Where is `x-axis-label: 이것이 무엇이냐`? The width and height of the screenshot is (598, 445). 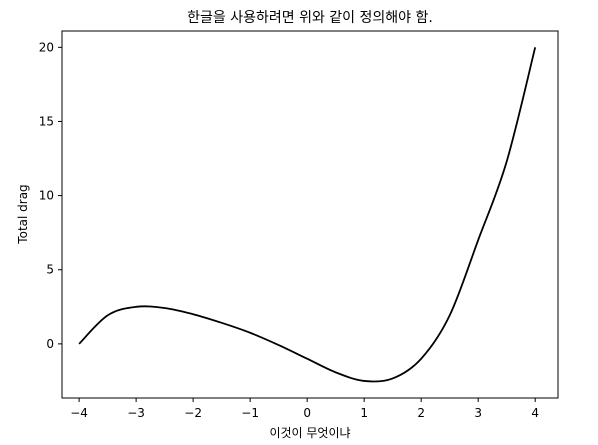 x-axis-label: 이것이 무엇이냐 is located at coordinates (309, 433).